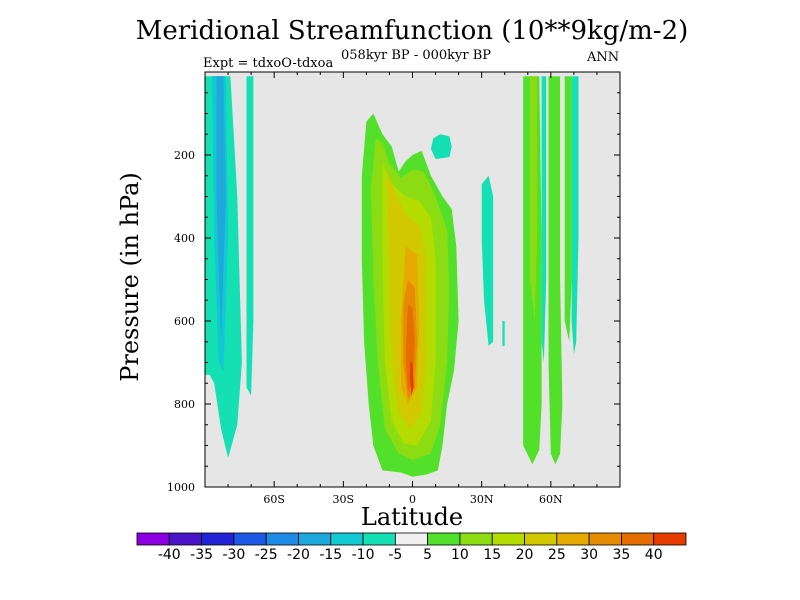  I want to click on contour-region-nh-dot, so click(503, 333).